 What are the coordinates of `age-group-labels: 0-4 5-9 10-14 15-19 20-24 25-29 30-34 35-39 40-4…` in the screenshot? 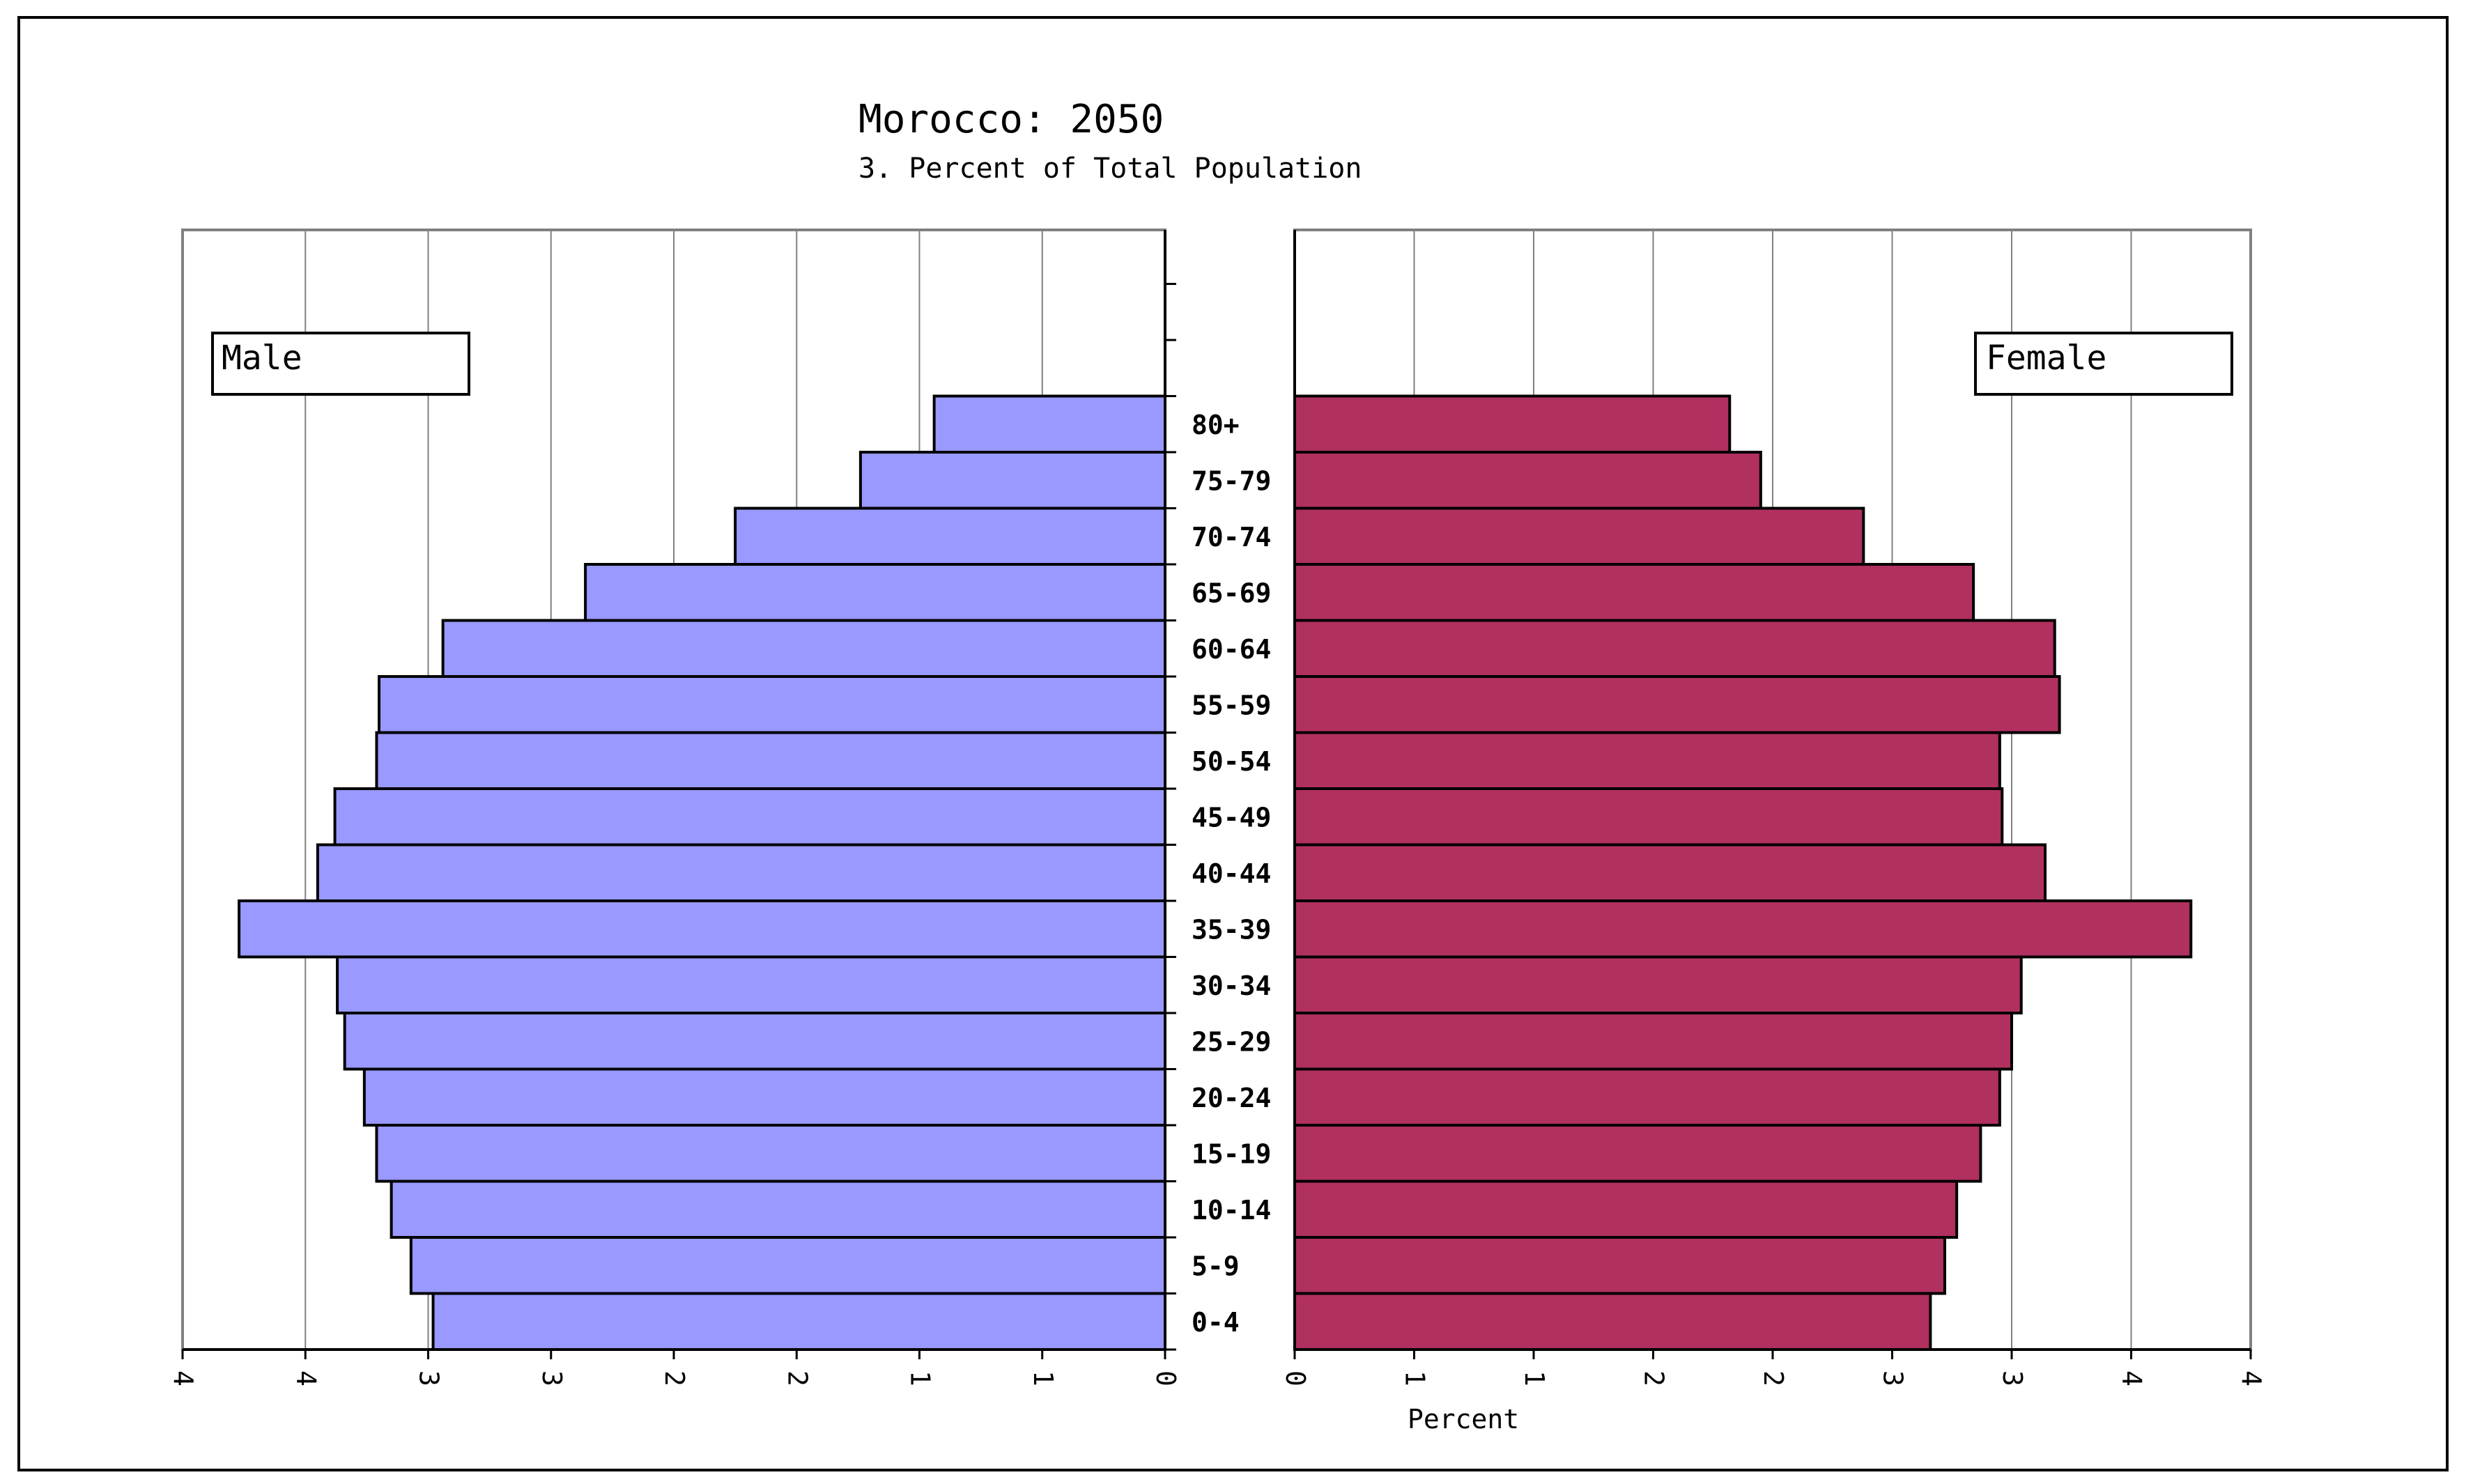 It's located at (1231, 874).